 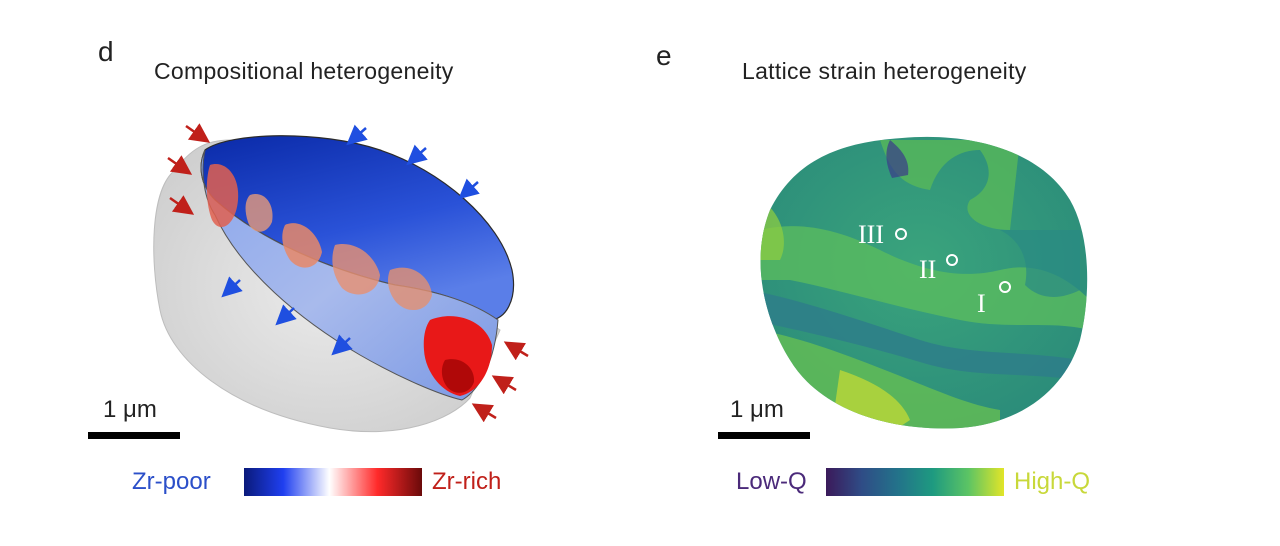 I want to click on strain-map, so click(x=924, y=282).